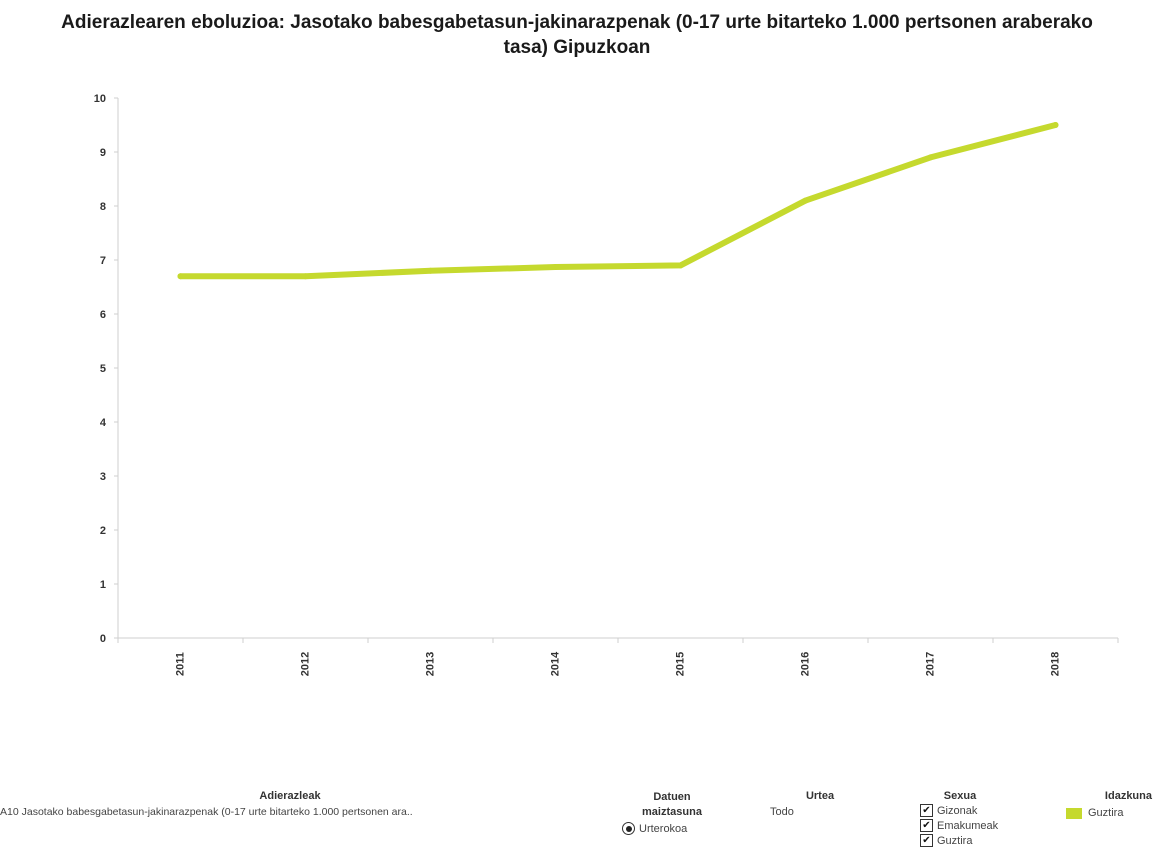 This screenshot has width=1154, height=866. Describe the element at coordinates (1107, 804) in the screenshot. I see `legend: Idazkuna Guztira` at that location.